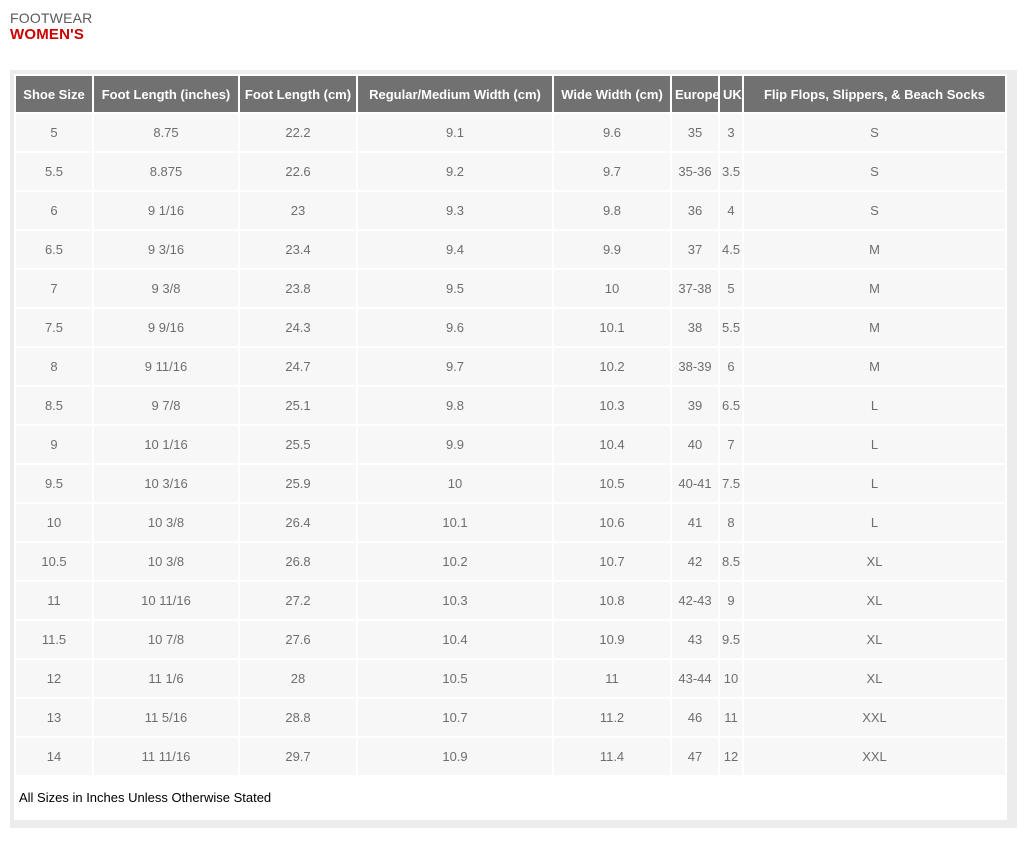 This screenshot has height=842, width=1024. Describe the element at coordinates (731, 210) in the screenshot. I see `table-cell: 4` at that location.